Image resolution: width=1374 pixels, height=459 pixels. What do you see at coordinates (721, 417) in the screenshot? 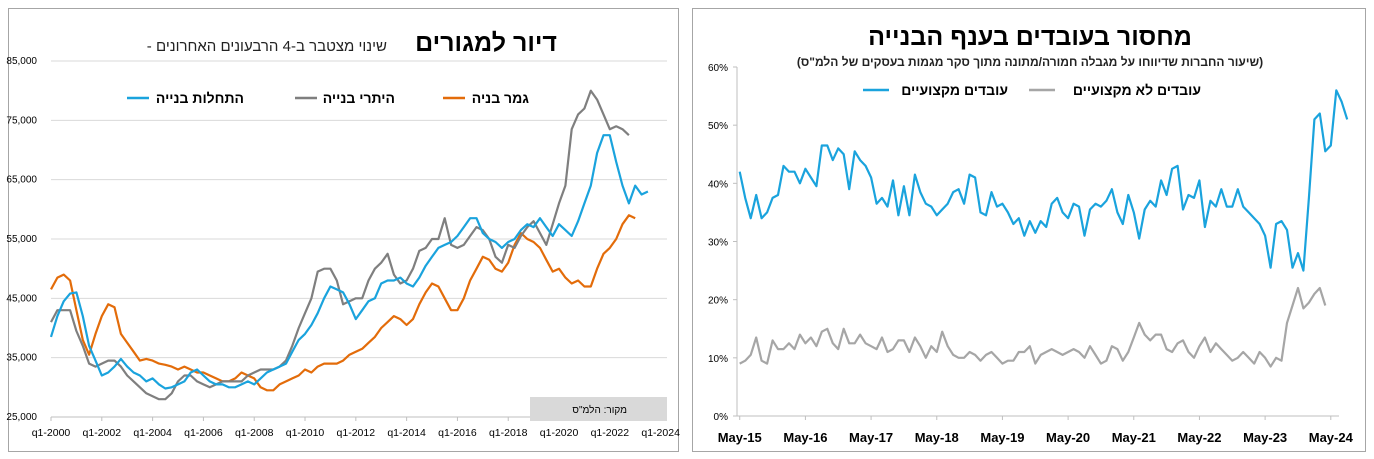
I see `y-tick-label: 0%` at bounding box center [721, 417].